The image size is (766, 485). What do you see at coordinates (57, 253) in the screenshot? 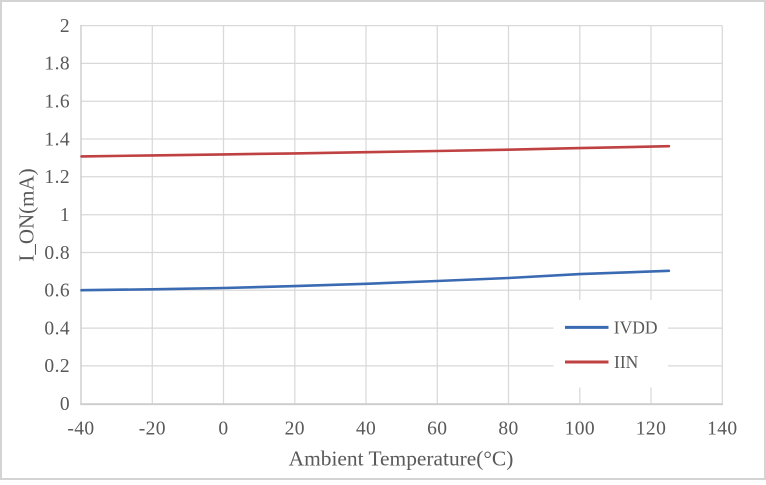
I see `svg-text: 0.8` at bounding box center [57, 253].